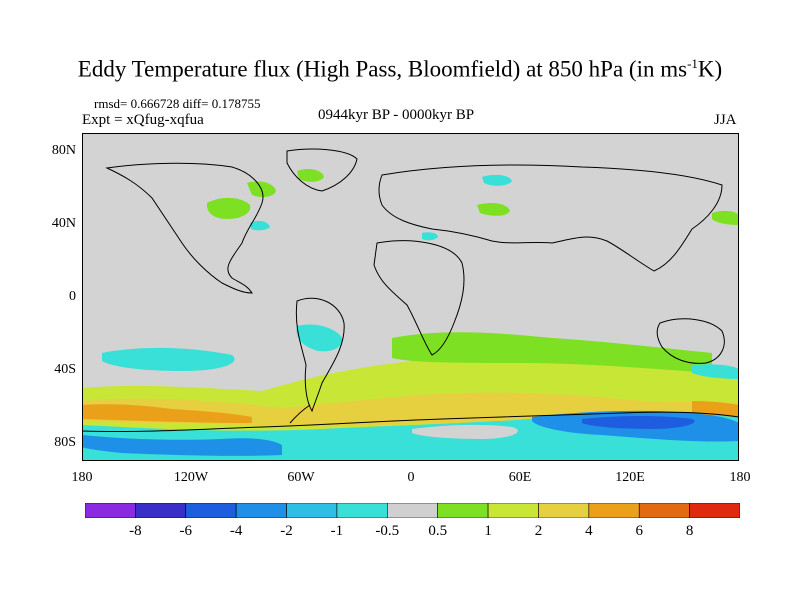 The height and width of the screenshot is (600, 800). I want to click on y-label-40s: 40S, so click(65, 369).